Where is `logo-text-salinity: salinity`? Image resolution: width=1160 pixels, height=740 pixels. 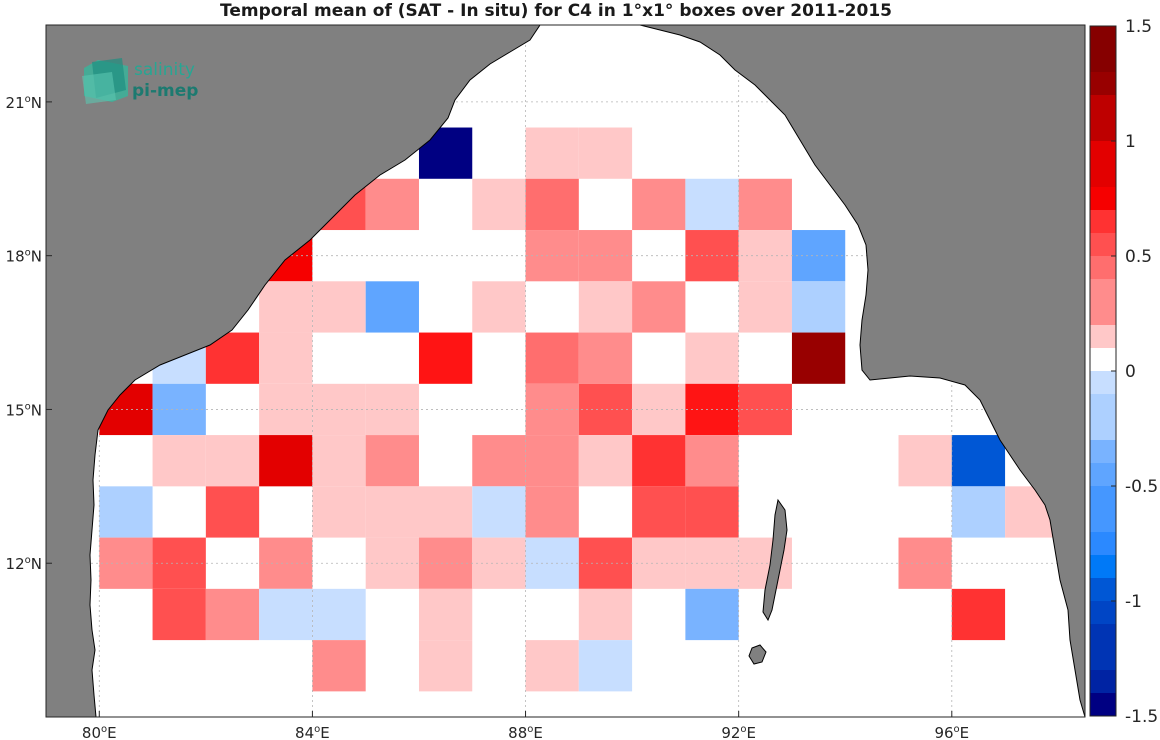
logo-text-salinity: salinity is located at coordinates (164, 70).